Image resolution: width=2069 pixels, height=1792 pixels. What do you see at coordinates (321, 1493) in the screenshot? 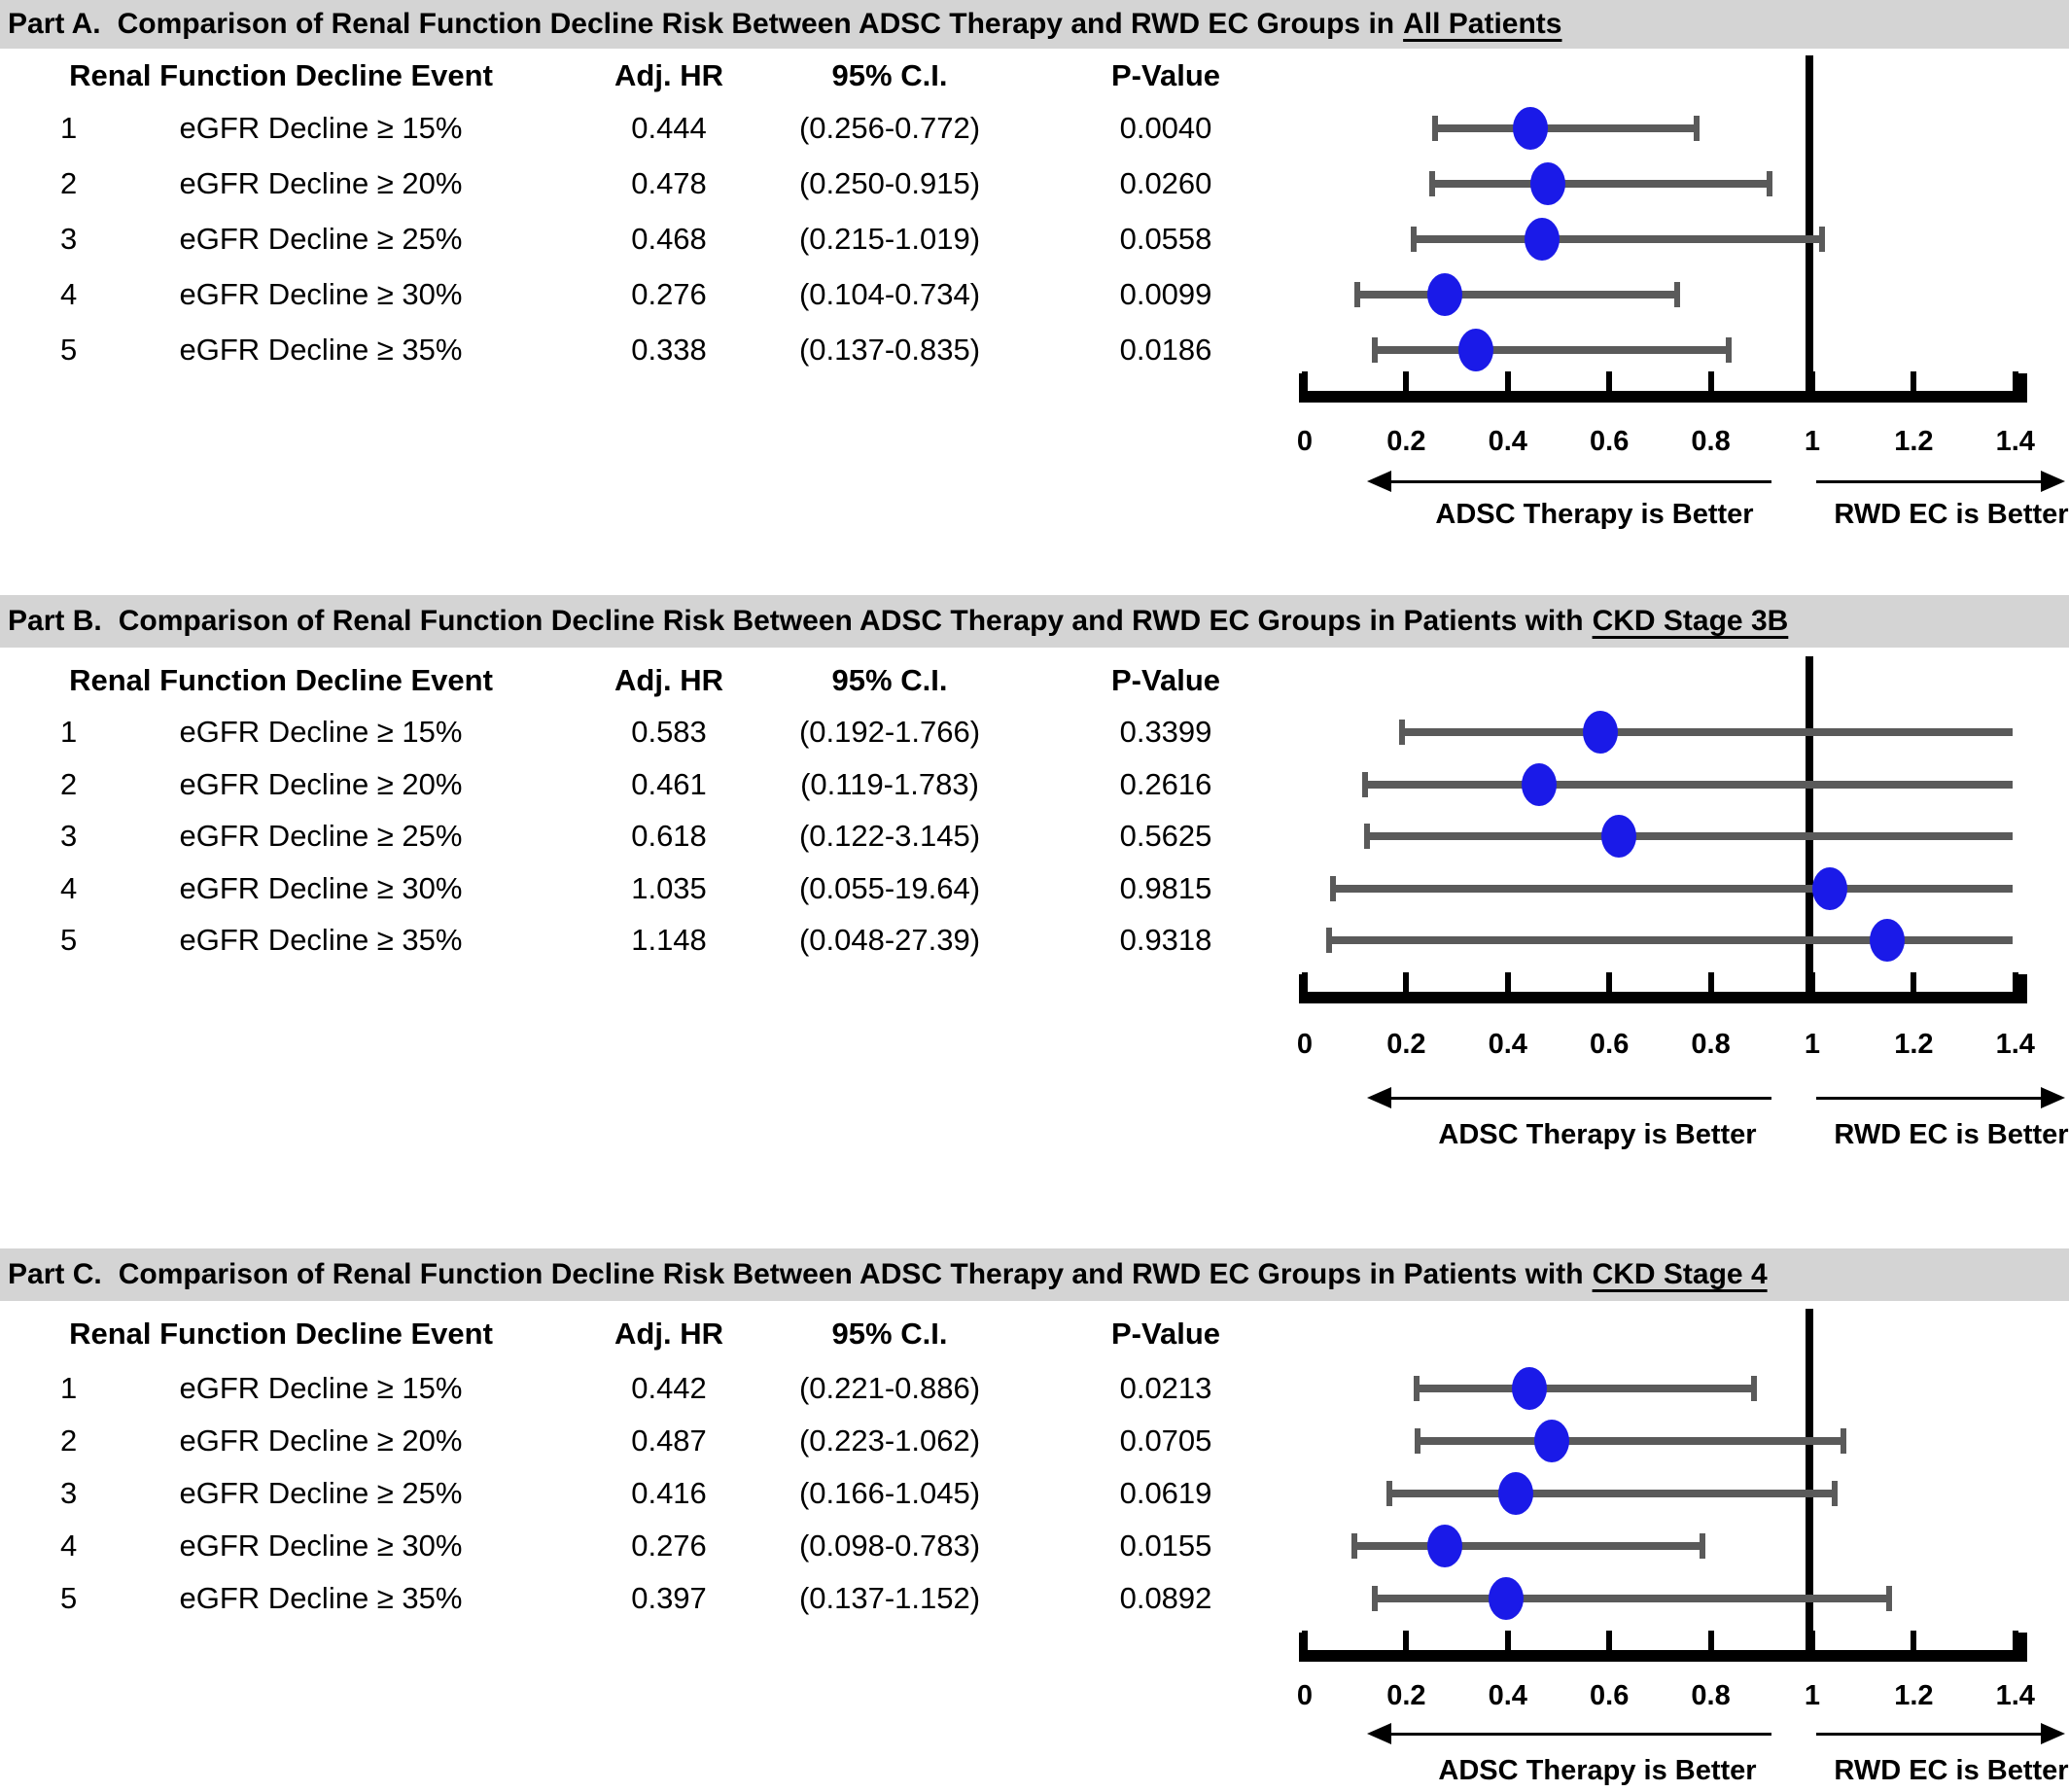
I see `row-event: eGFR Decline ≥ 25%` at bounding box center [321, 1493].